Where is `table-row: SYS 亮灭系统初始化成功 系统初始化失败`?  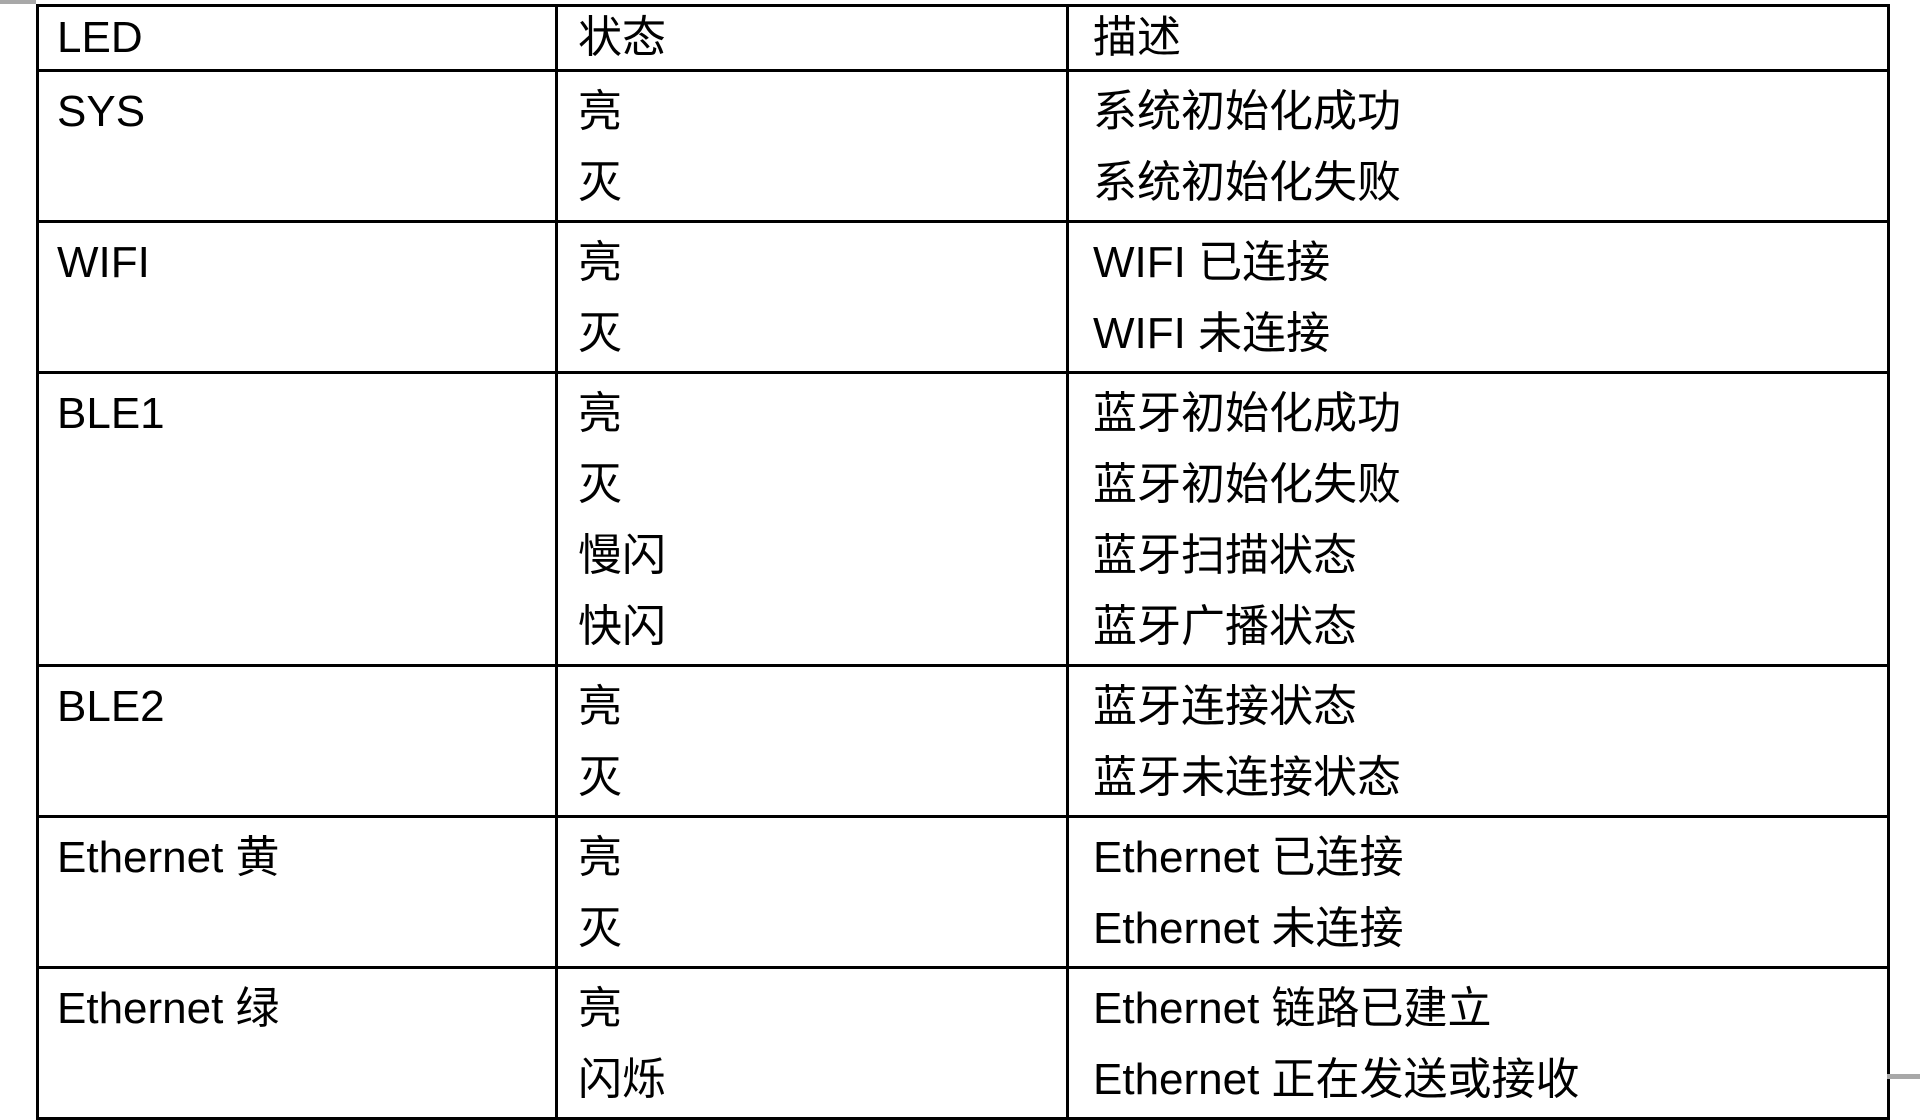 table-row: SYS 亮灭系统初始化成功 系统初始化失败 is located at coordinates (963, 146).